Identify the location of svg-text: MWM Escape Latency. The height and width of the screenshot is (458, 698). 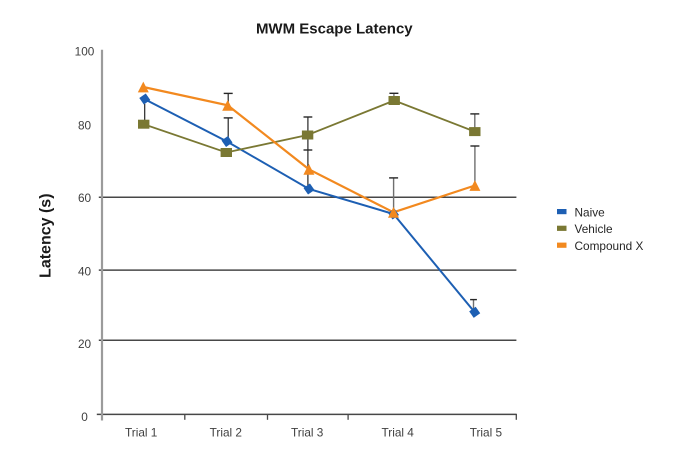
(334, 29).